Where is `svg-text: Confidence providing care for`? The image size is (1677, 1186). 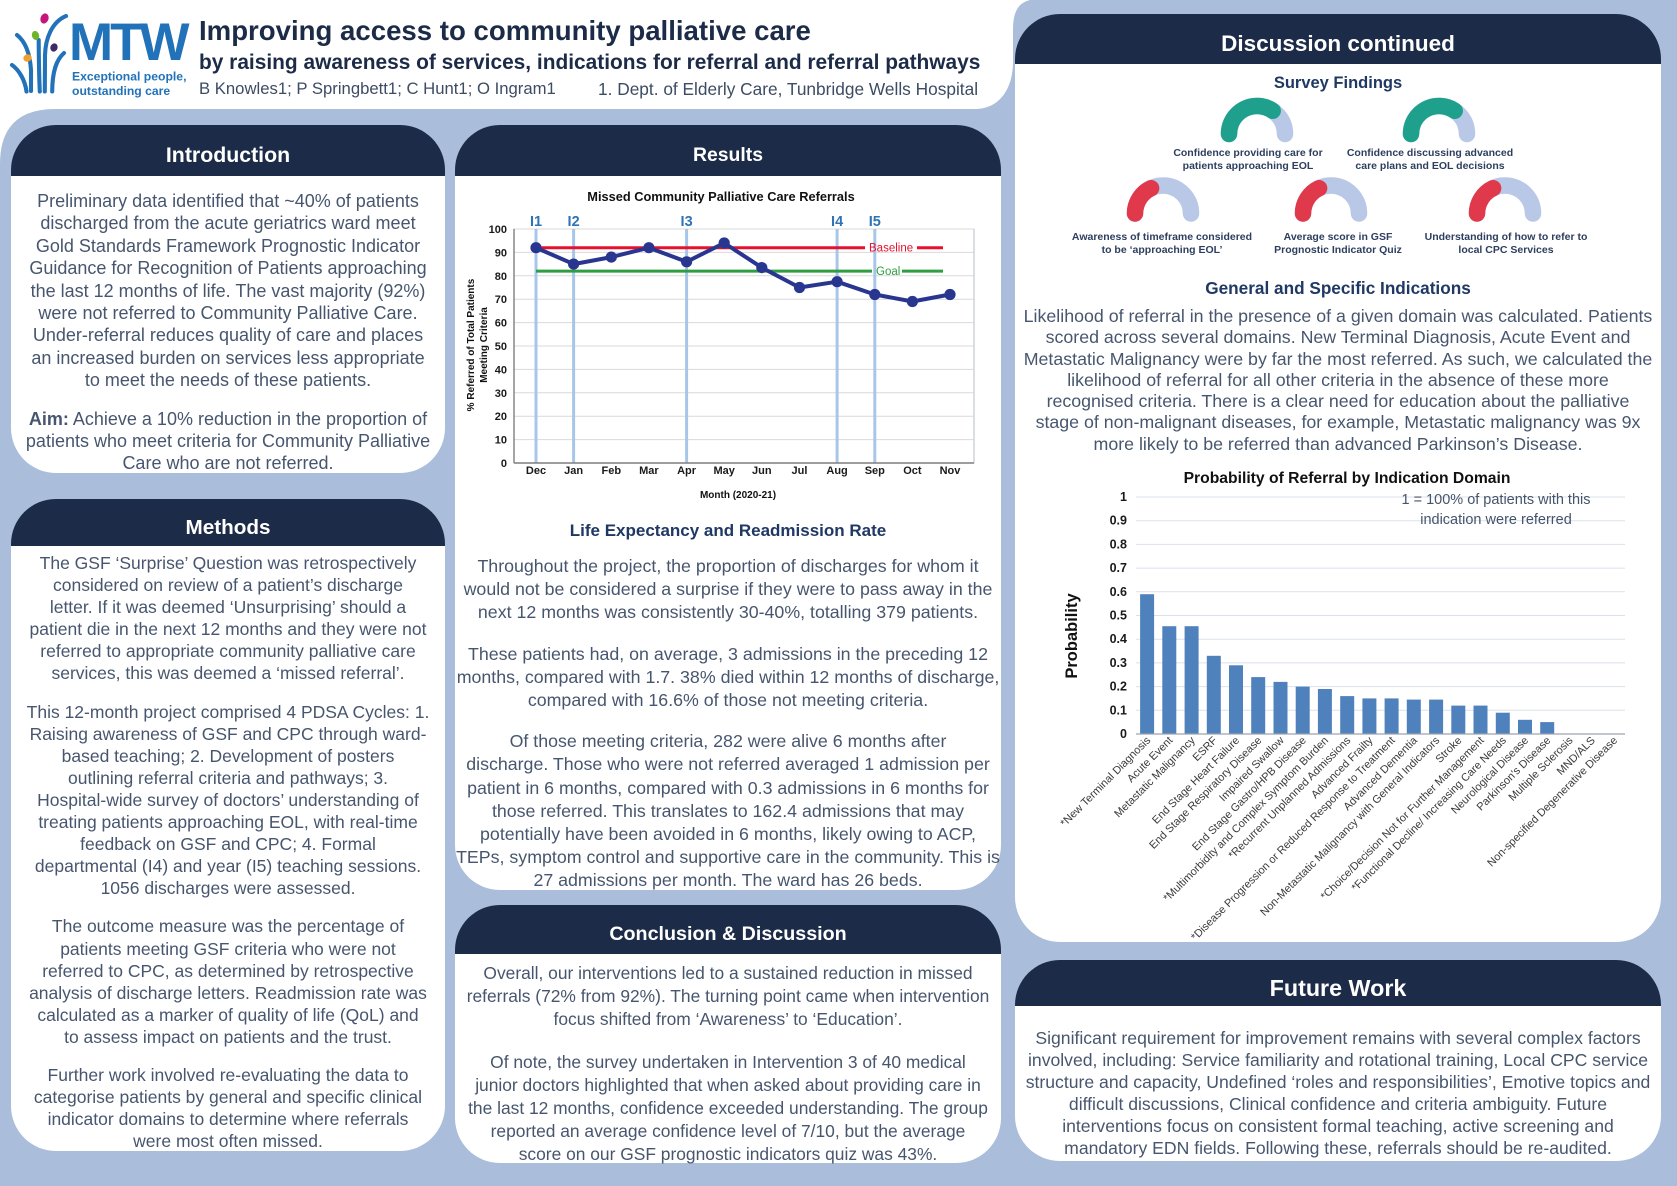 svg-text: Confidence providing care for is located at coordinates (1247, 153).